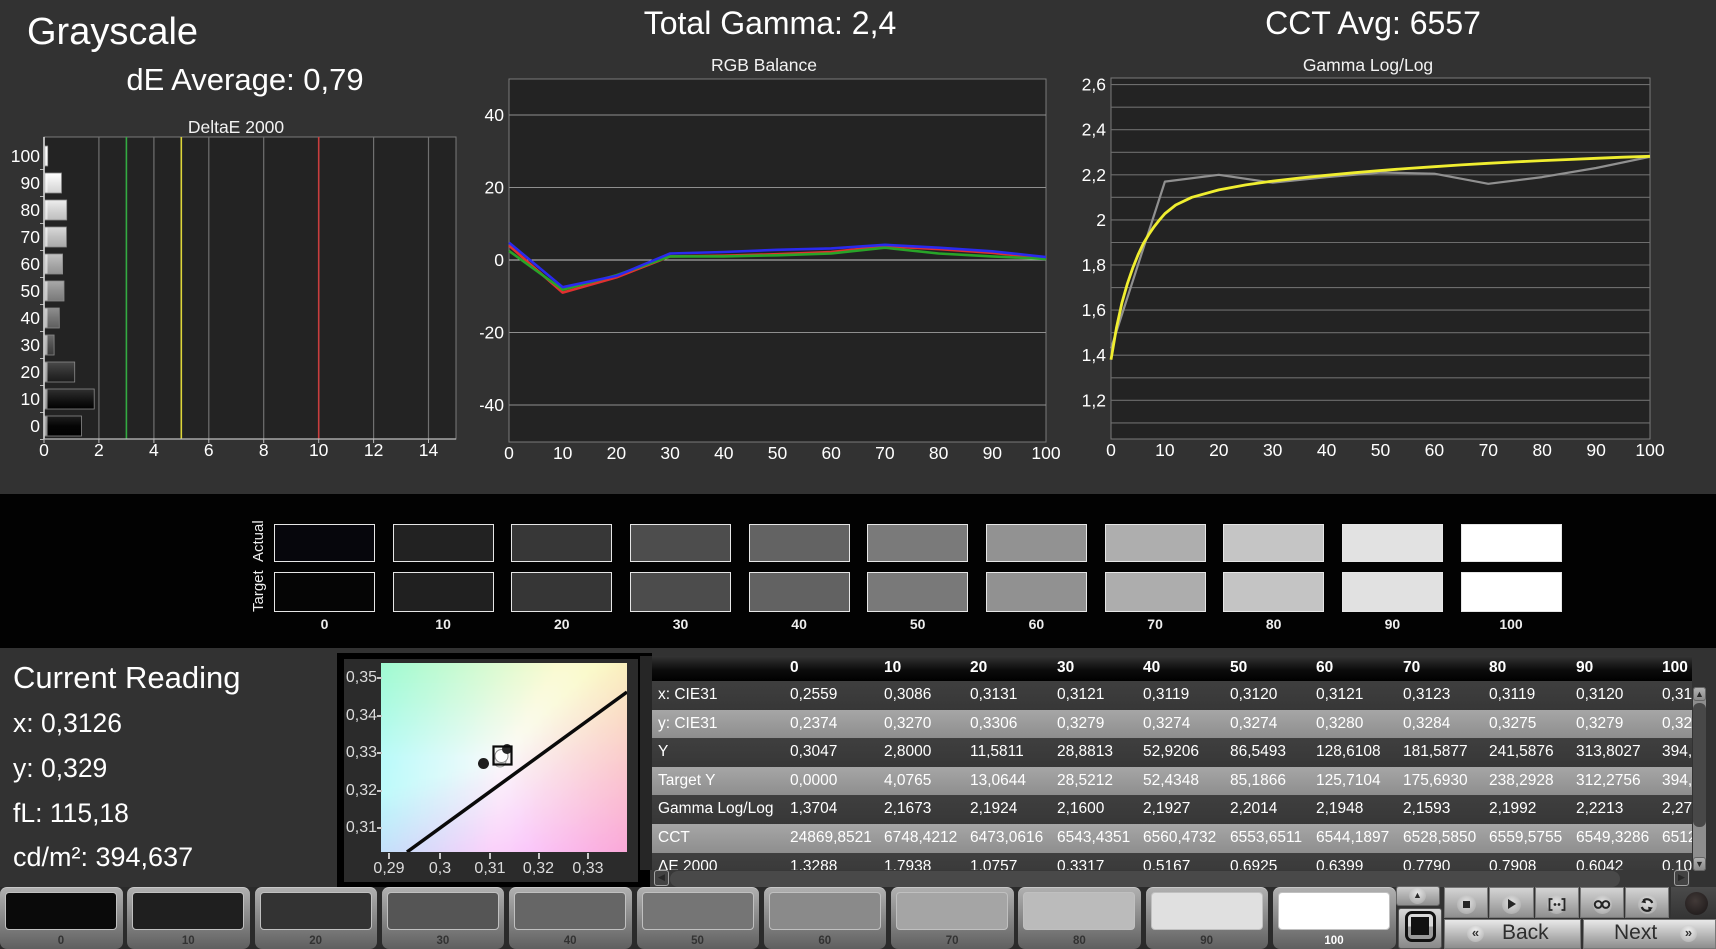 The width and height of the screenshot is (1716, 949). Describe the element at coordinates (1094, 400) in the screenshot. I see `svg-text: 1,2` at that location.